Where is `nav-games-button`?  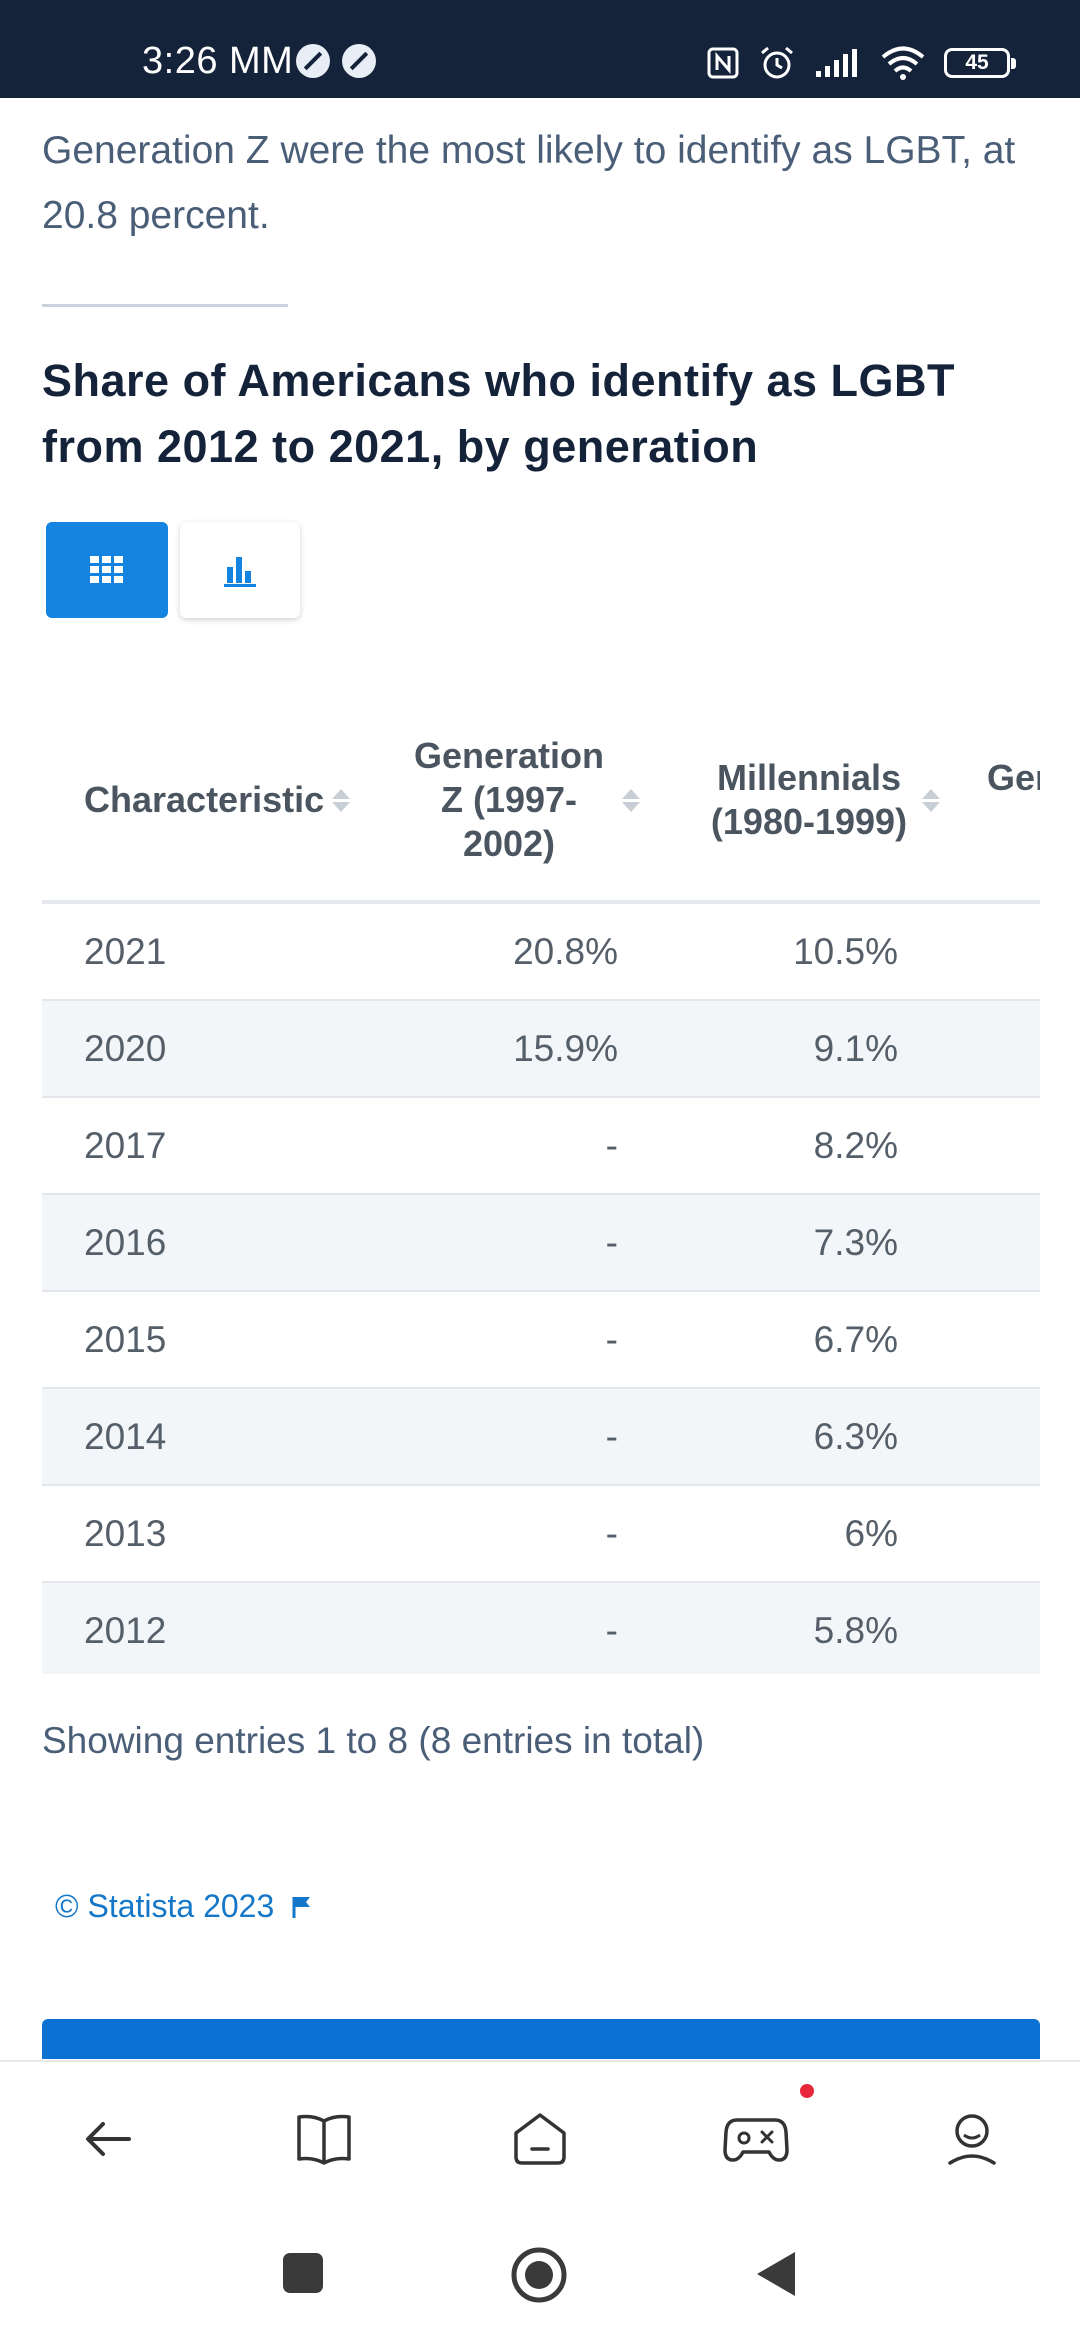
nav-games-button is located at coordinates (756, 2139).